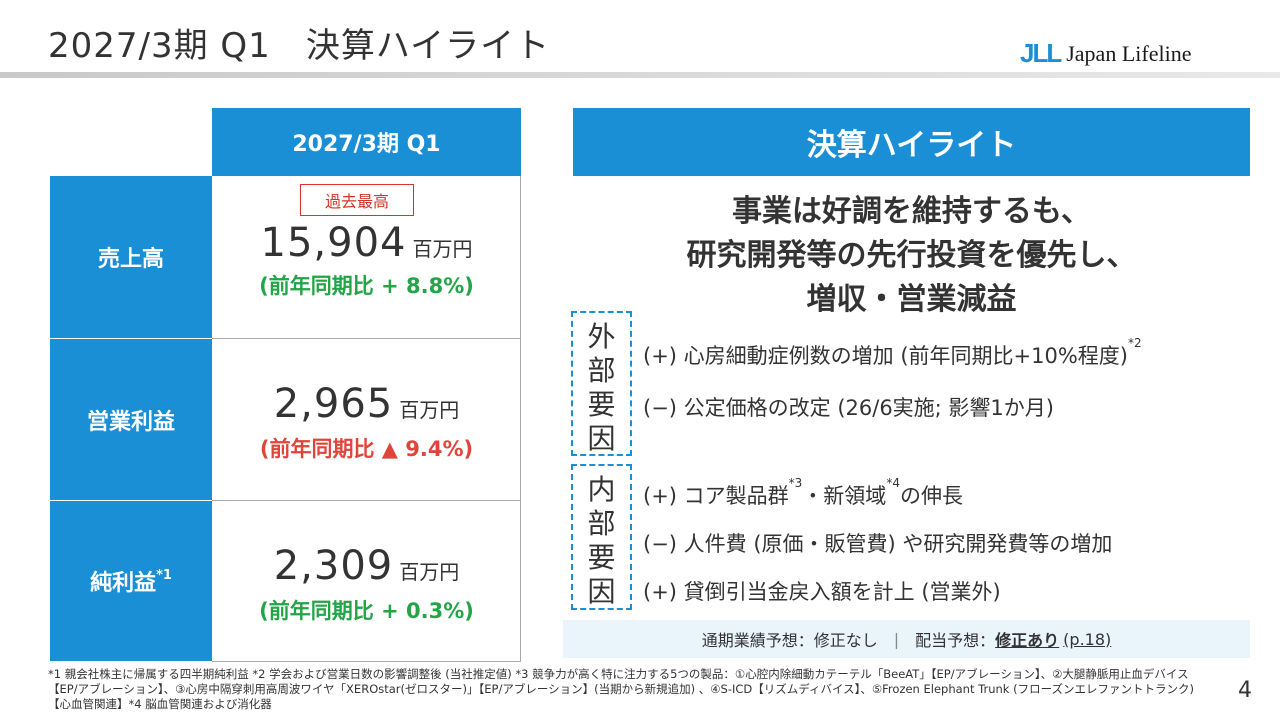  I want to click on internal-factor-1-text: (+) コア製品群, so click(716, 496).